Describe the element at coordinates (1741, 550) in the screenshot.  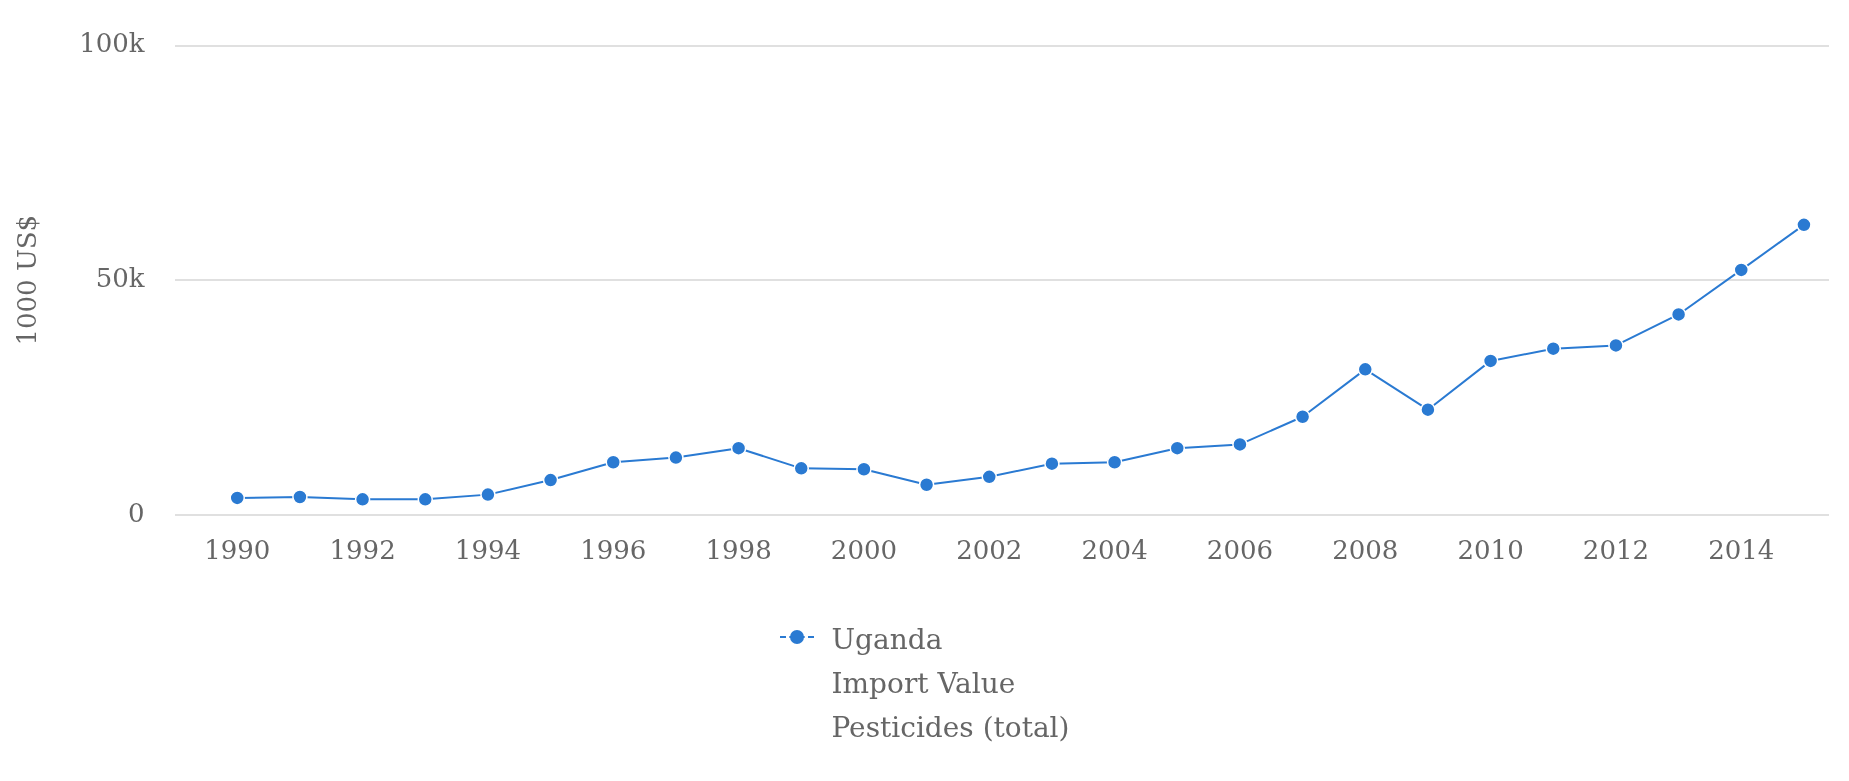
I see `x-tick-label: 2014` at that location.